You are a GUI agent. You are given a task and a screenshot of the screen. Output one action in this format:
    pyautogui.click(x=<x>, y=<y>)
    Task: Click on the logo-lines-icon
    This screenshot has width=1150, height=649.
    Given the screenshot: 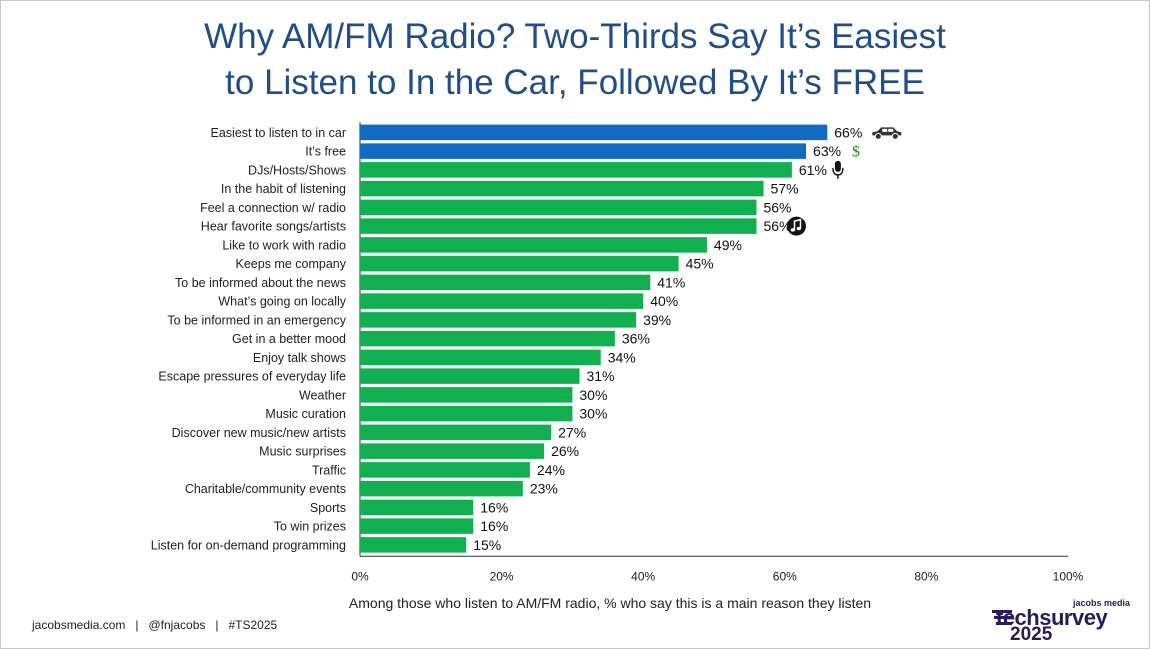 What is the action you would take?
    pyautogui.click(x=1002, y=617)
    